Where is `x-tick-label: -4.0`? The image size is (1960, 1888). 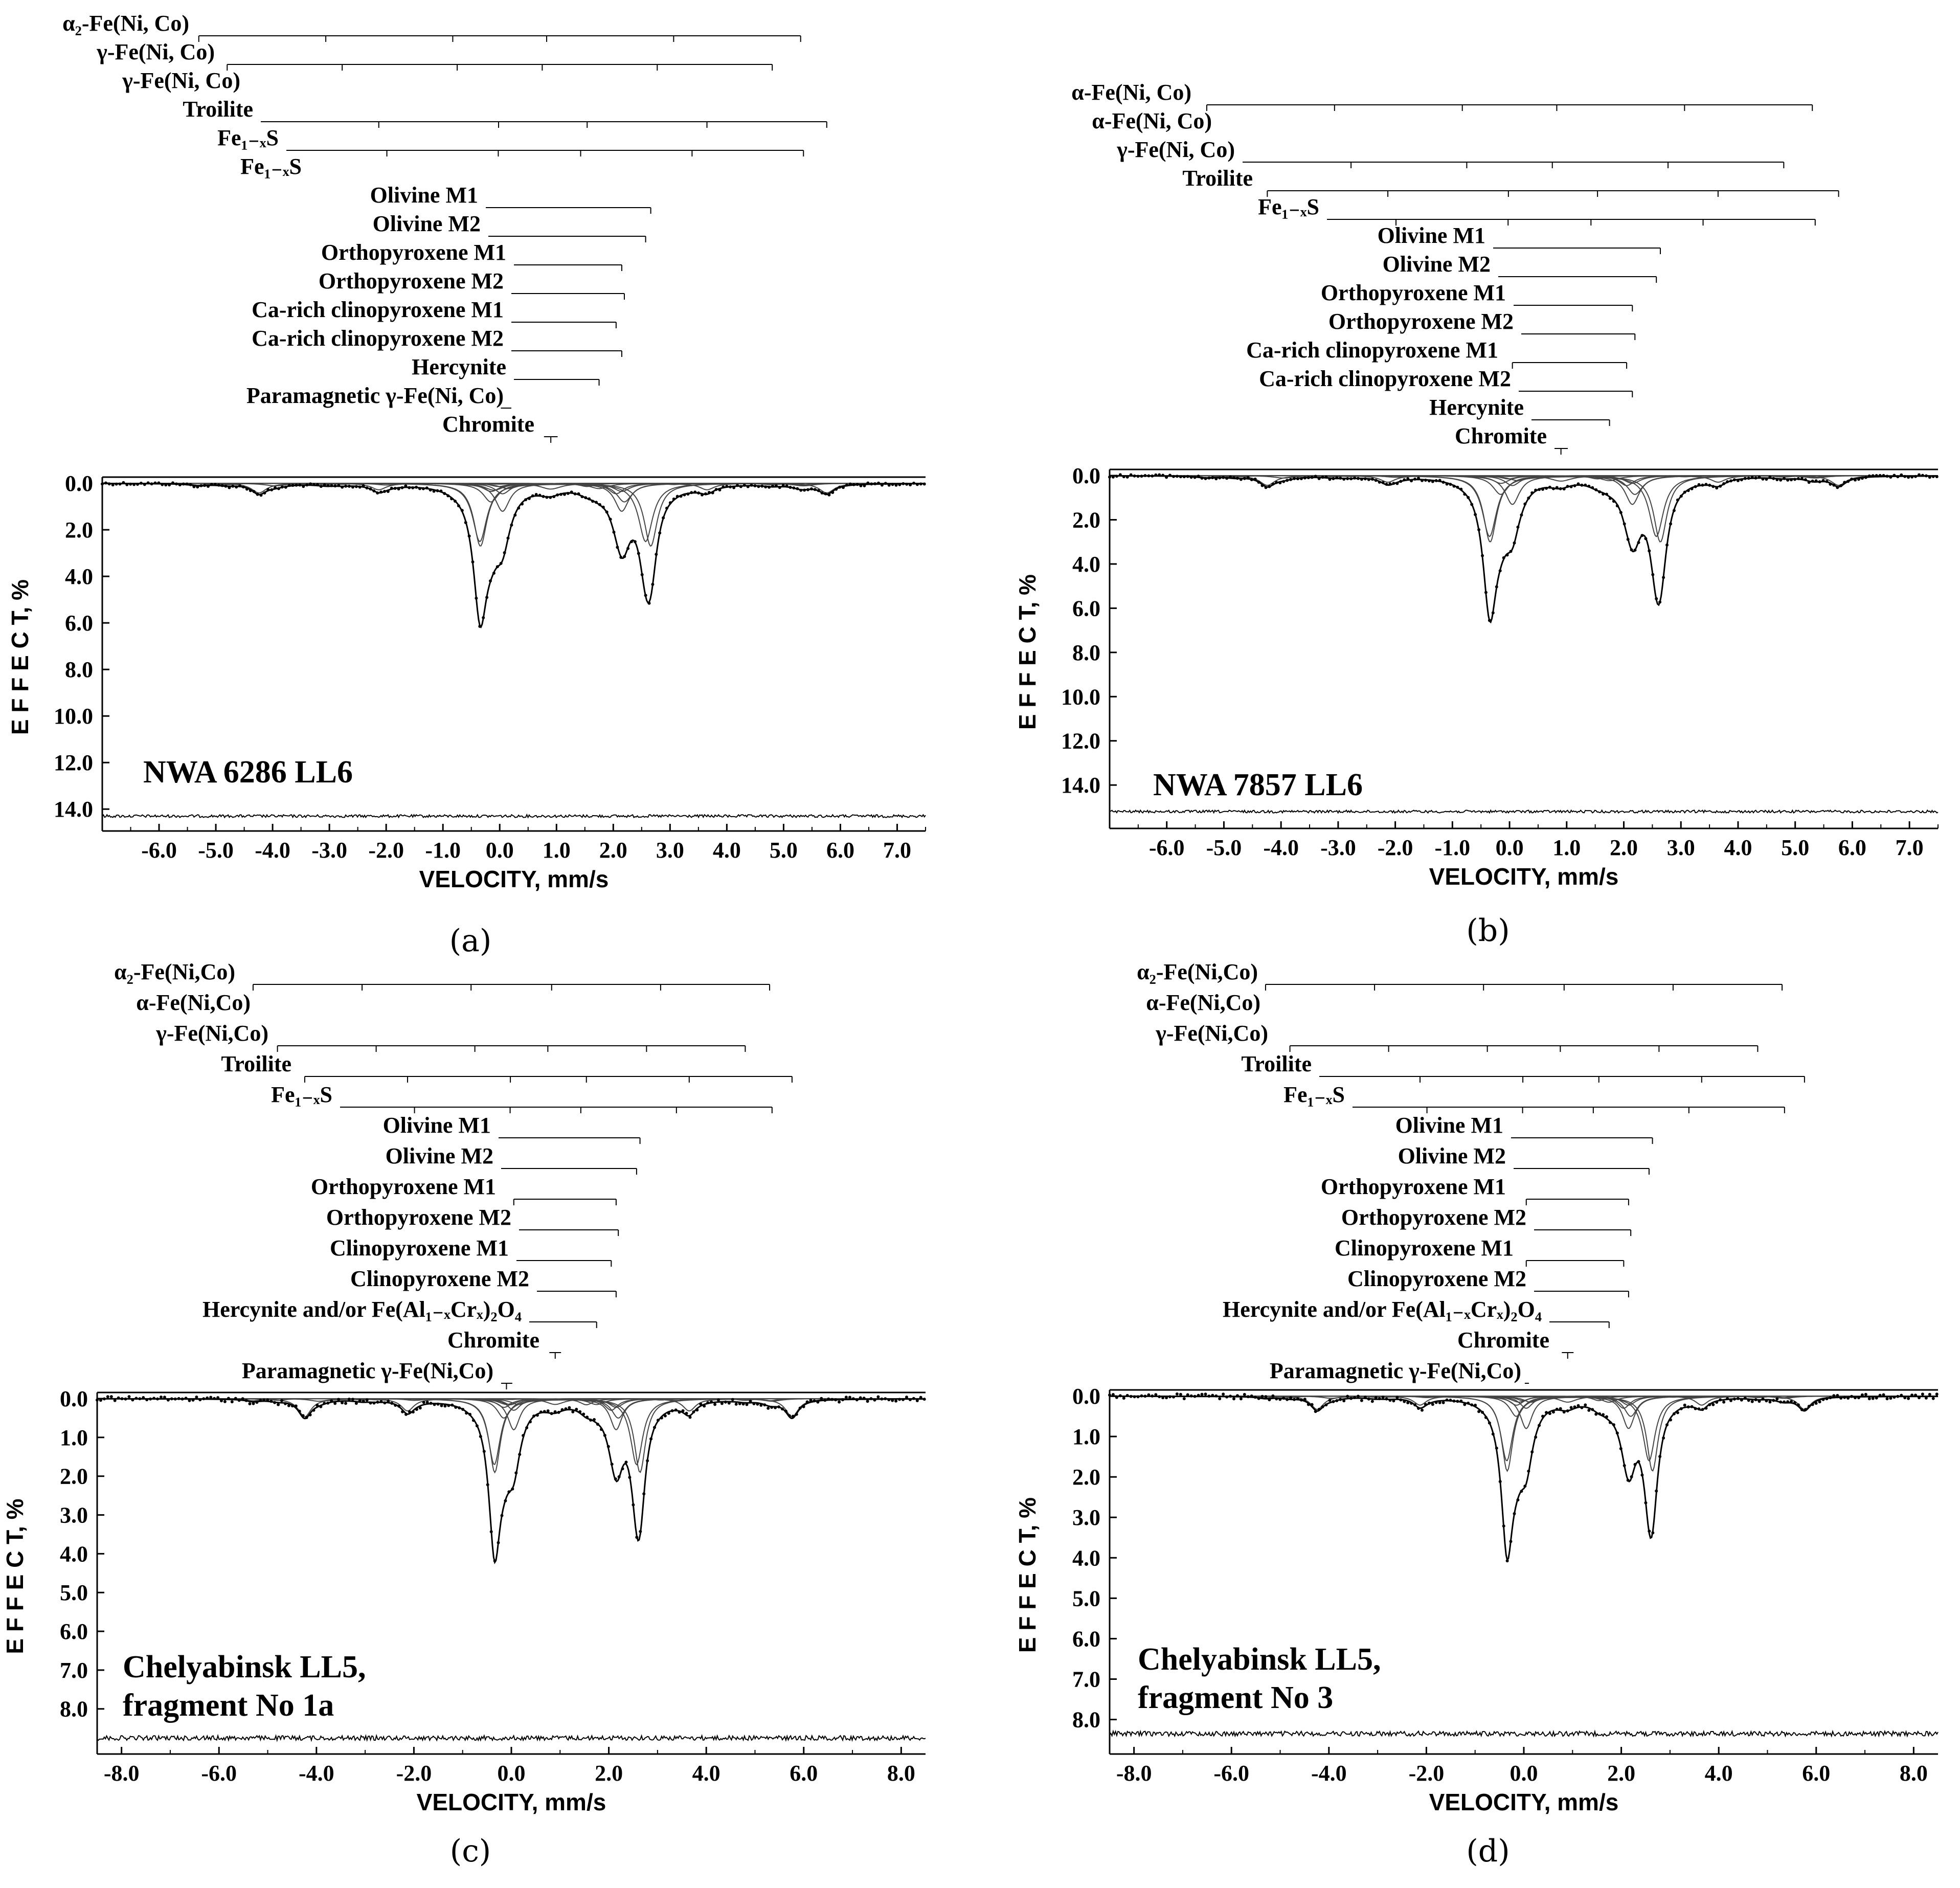 x-tick-label: -4.0 is located at coordinates (272, 851).